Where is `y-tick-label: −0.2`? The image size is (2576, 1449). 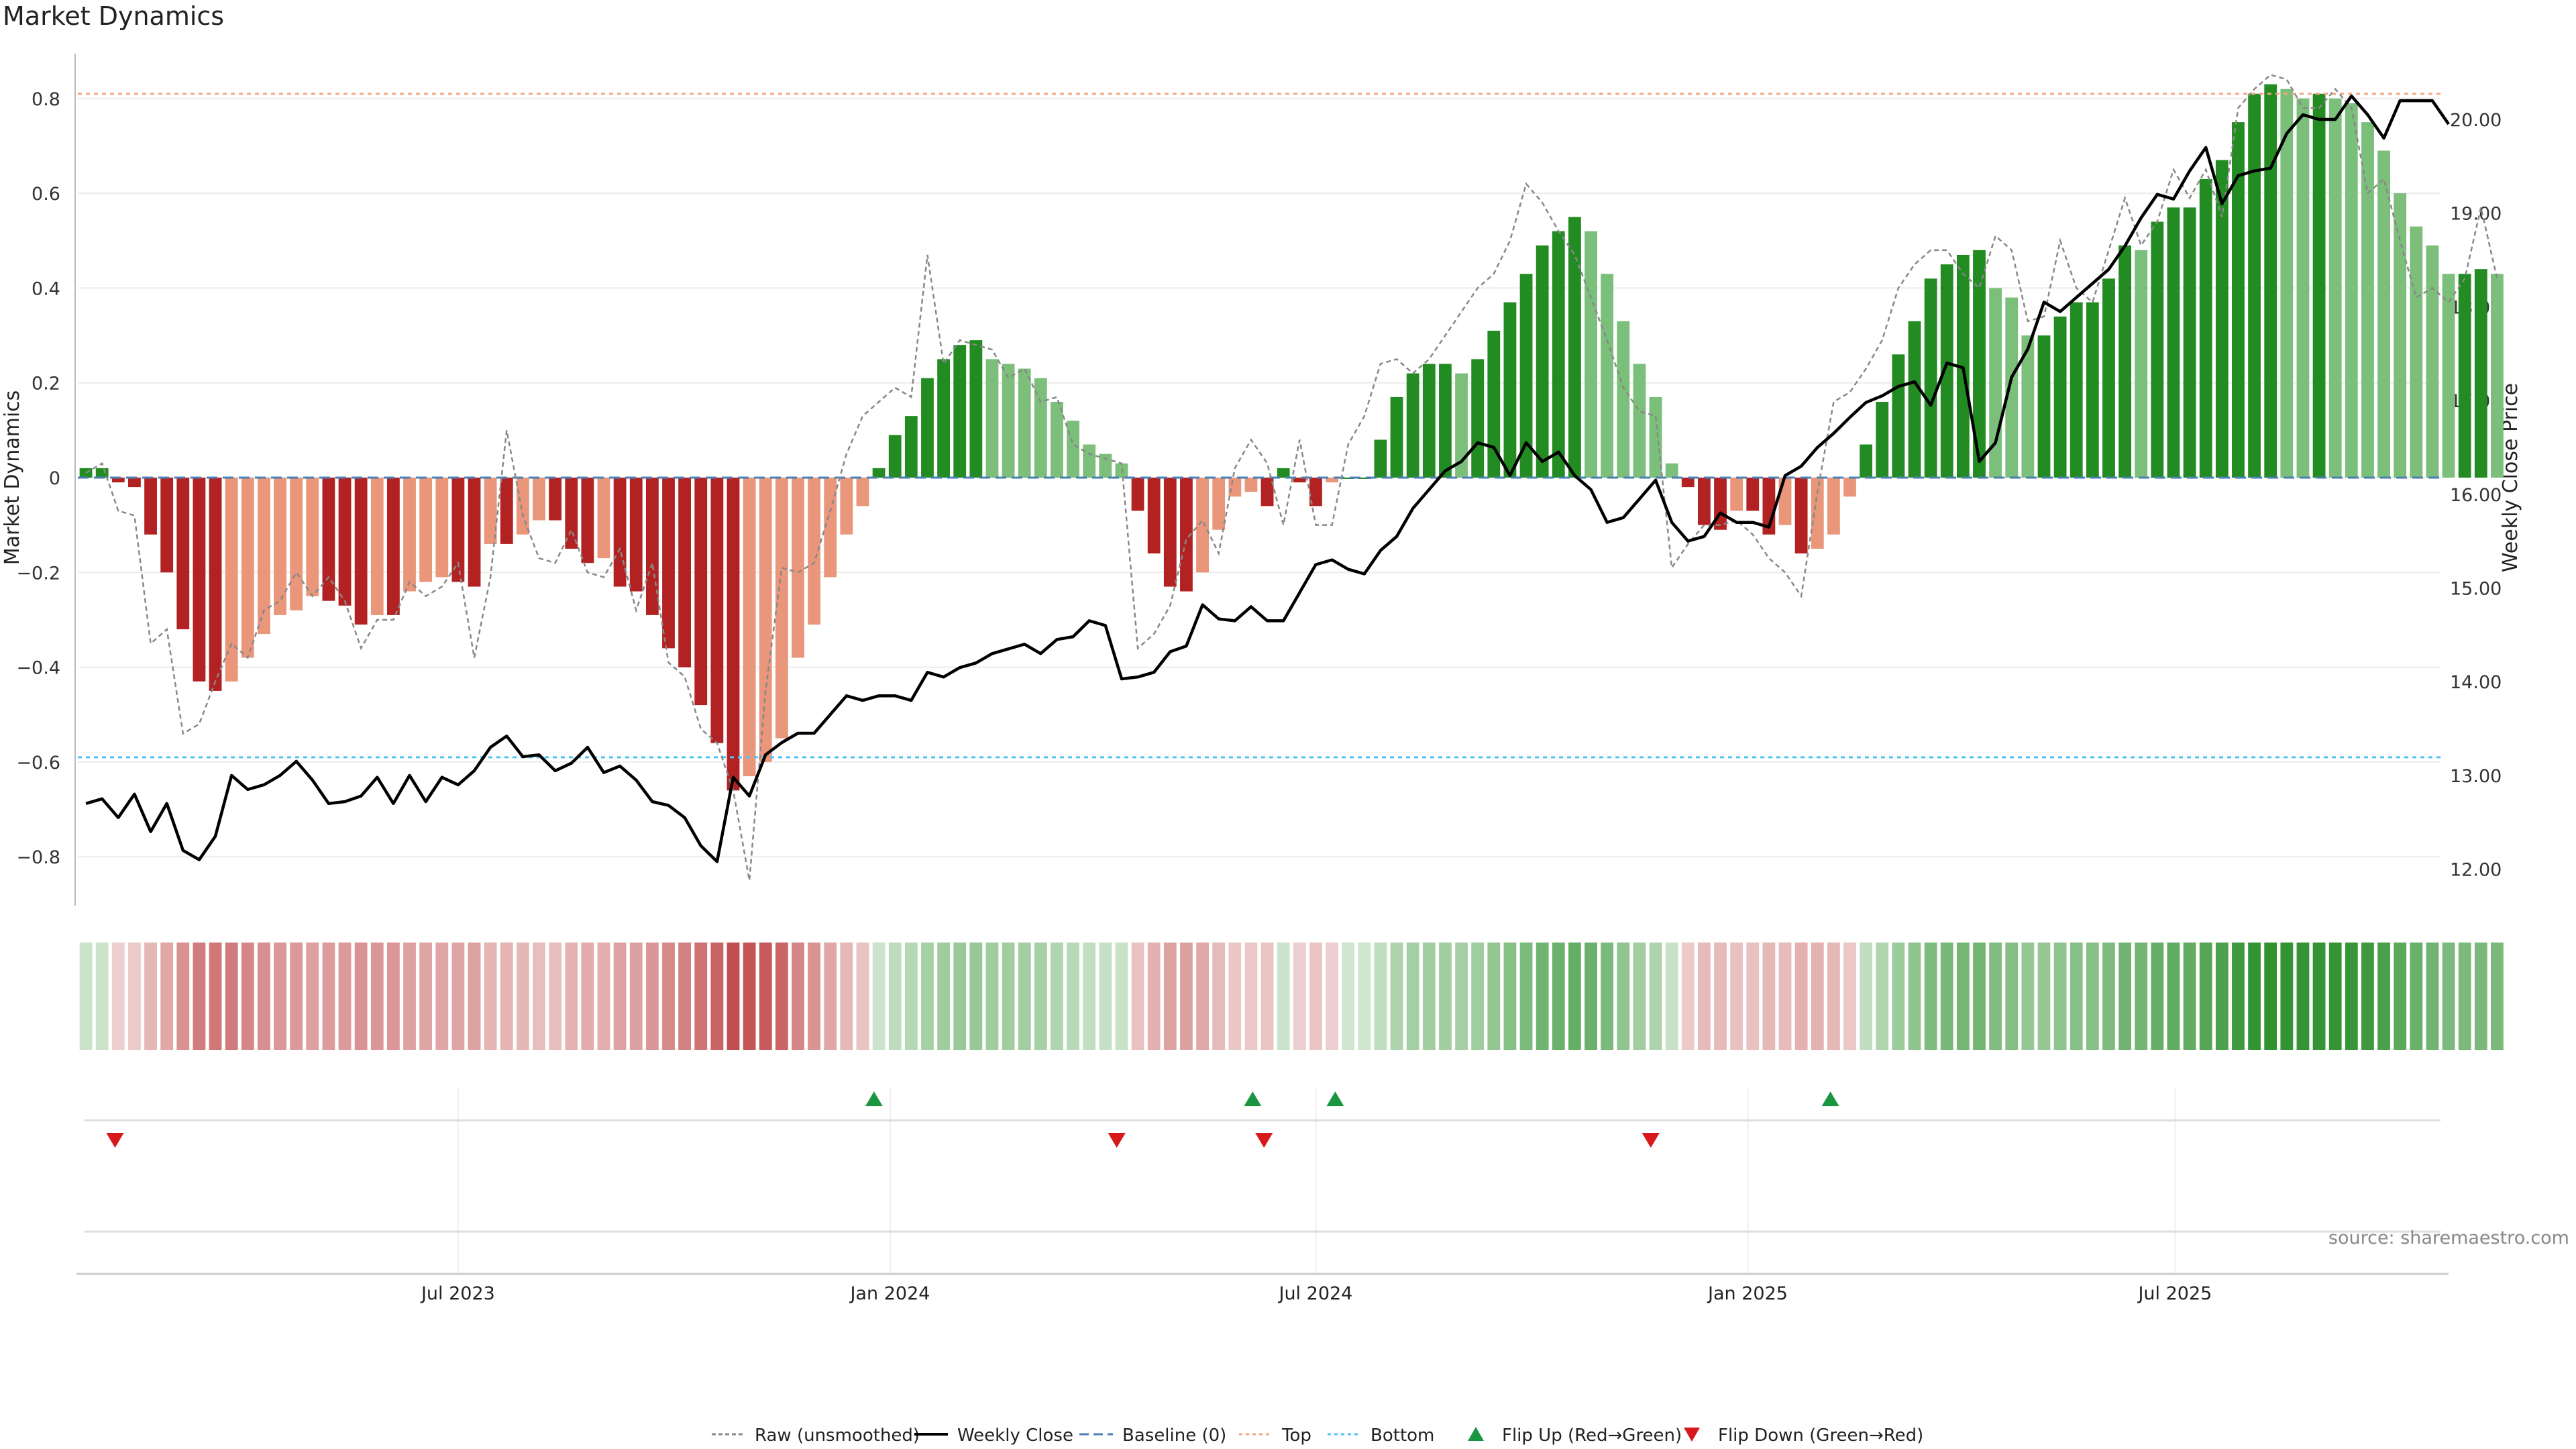 y-tick-label: −0.2 is located at coordinates (38, 573).